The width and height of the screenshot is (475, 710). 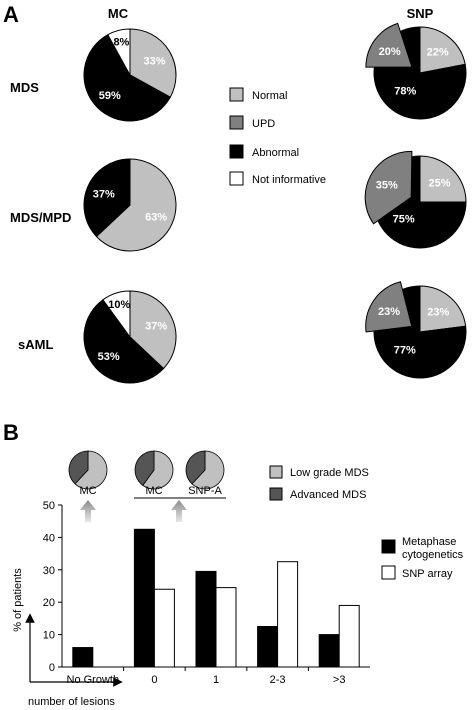 I want to click on legend-swatch-metaphase-cytogenetics, so click(x=388, y=546).